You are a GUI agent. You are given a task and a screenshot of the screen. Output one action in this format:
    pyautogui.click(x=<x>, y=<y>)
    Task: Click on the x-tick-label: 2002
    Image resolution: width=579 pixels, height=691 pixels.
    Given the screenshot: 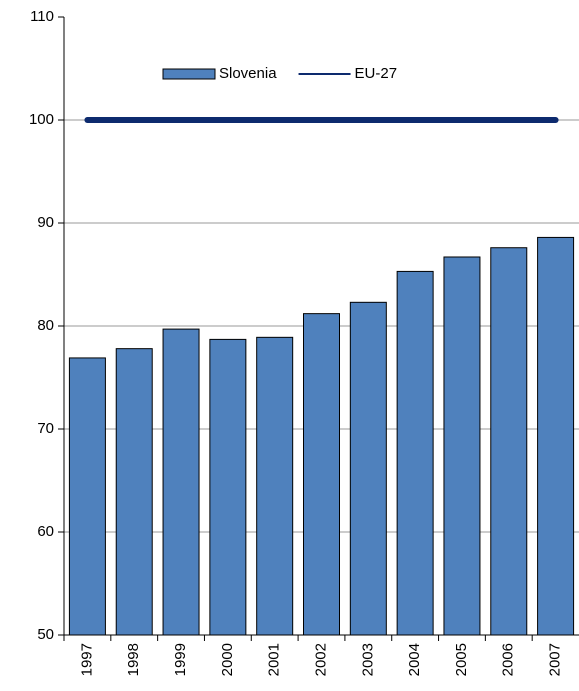 What is the action you would take?
    pyautogui.click(x=320, y=659)
    